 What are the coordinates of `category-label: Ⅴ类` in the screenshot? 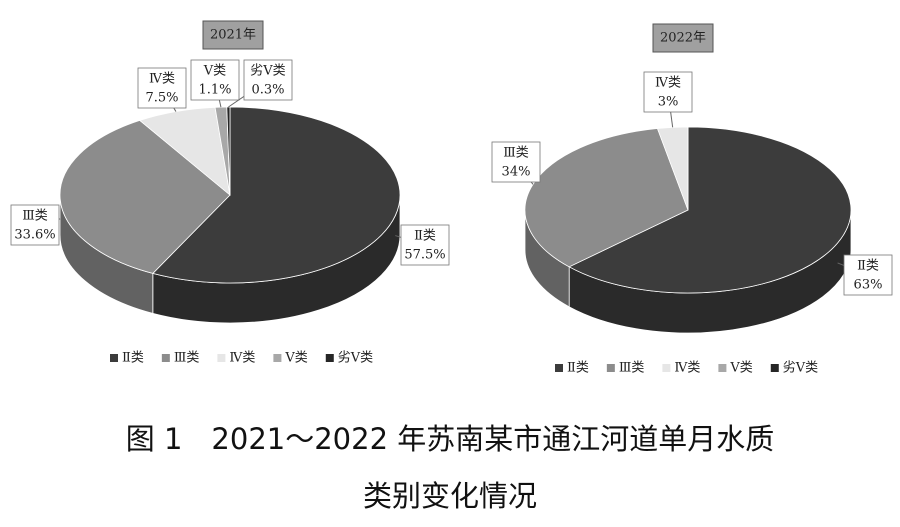 It's located at (214, 71).